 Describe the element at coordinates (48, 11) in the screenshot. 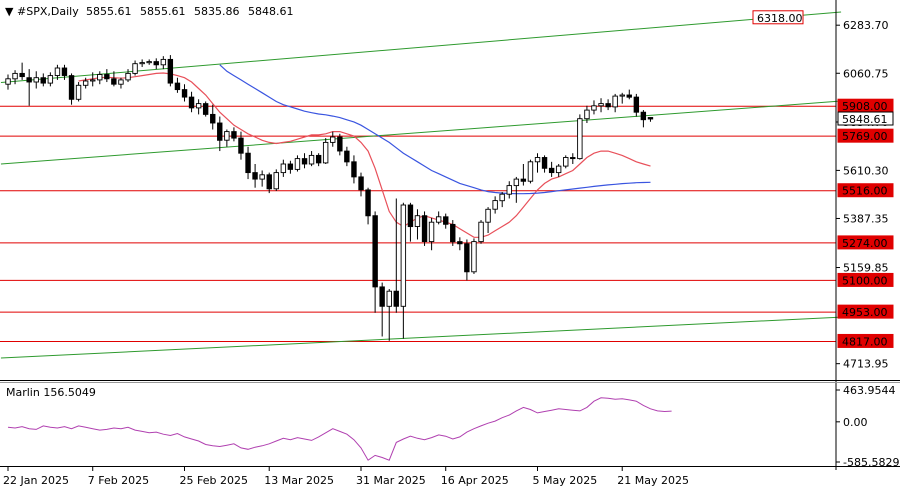

I see `header-symbol: #SPX,Daily` at that location.